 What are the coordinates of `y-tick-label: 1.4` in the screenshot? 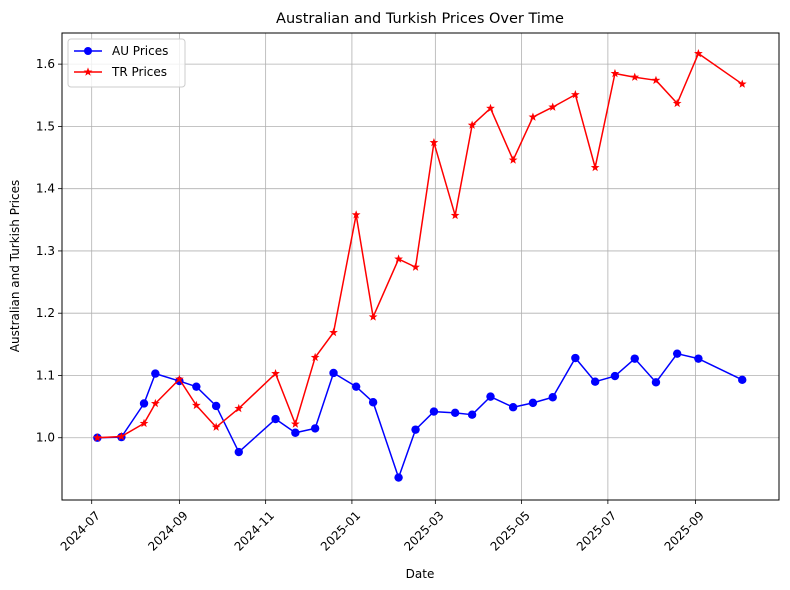 It's located at (45, 189).